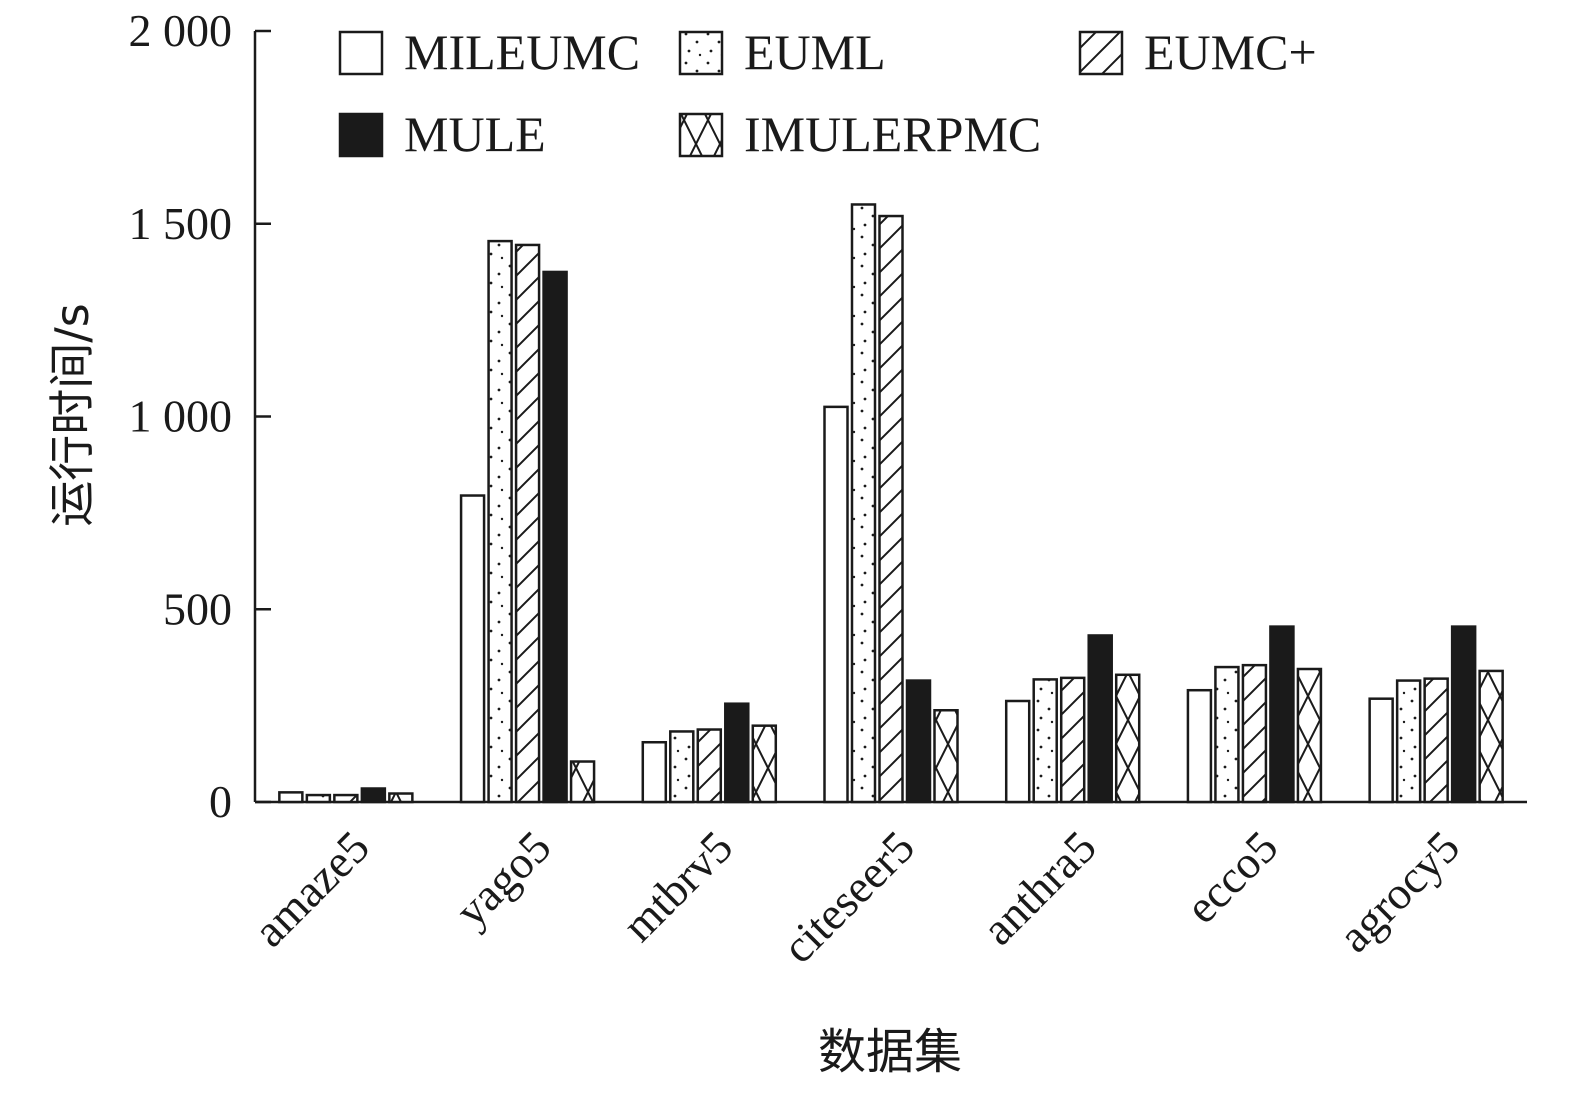  I want to click on y-axis-title: 运行时间/s, so click(72, 414).